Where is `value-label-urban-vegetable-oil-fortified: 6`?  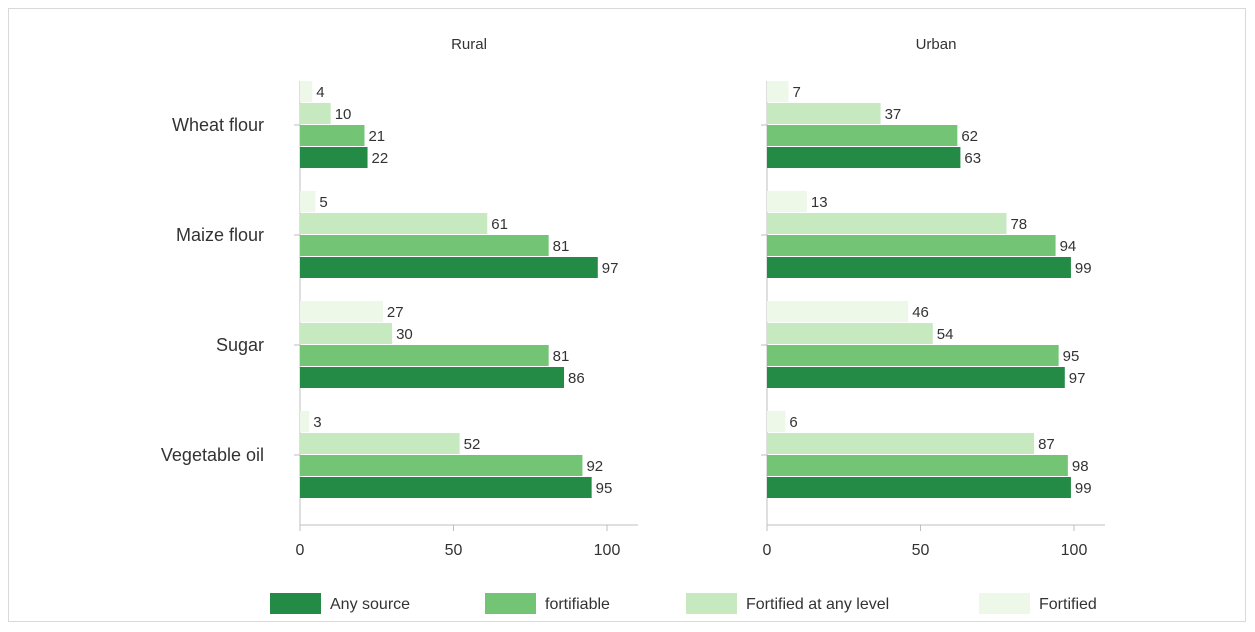 value-label-urban-vegetable-oil-fortified: 6 is located at coordinates (793, 422).